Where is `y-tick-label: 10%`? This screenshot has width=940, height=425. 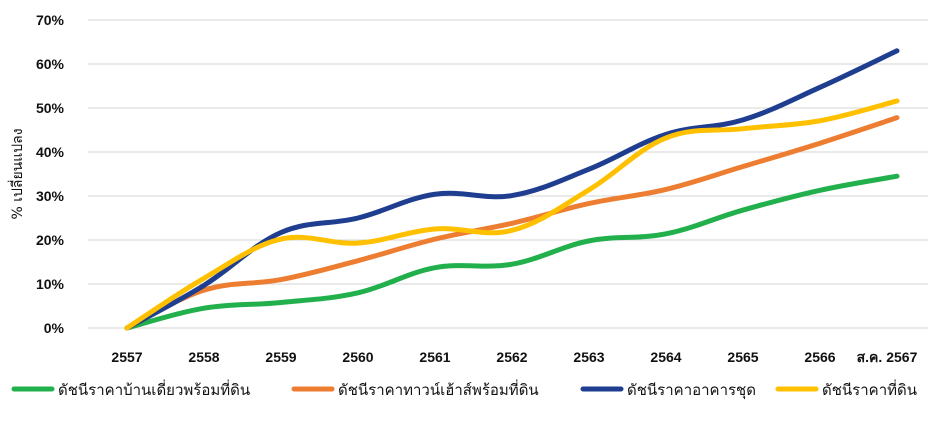
y-tick-label: 10% is located at coordinates (50, 284).